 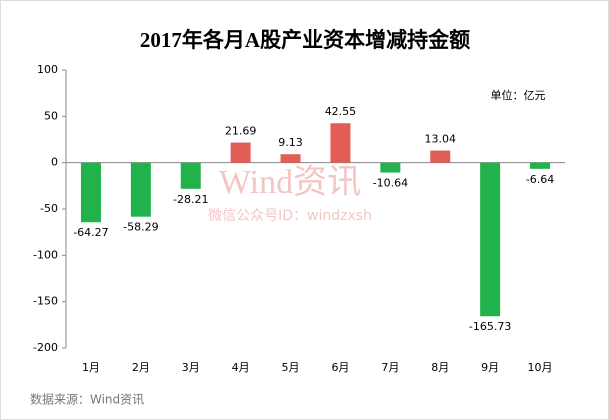 I want to click on y-tick-label: -50, so click(x=49, y=208).